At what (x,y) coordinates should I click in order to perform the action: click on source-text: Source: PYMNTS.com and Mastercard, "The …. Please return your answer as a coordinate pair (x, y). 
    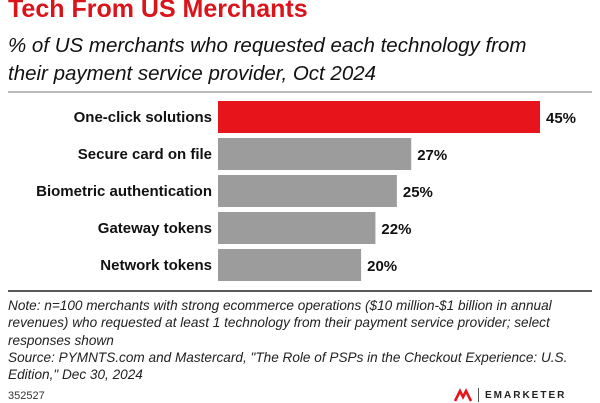
    Looking at the image, I should click on (288, 366).